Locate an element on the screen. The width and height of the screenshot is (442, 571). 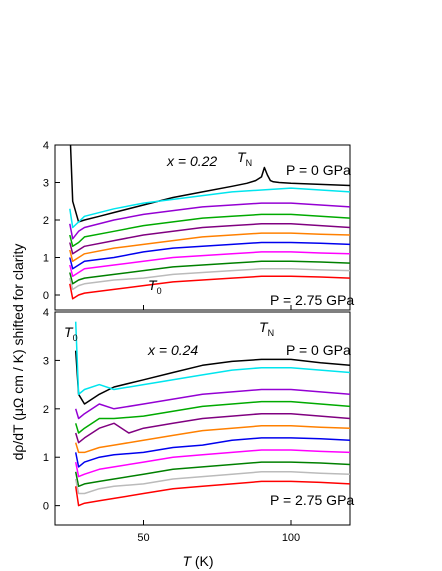
x-axis-label: T (K) is located at coordinates (197, 561).